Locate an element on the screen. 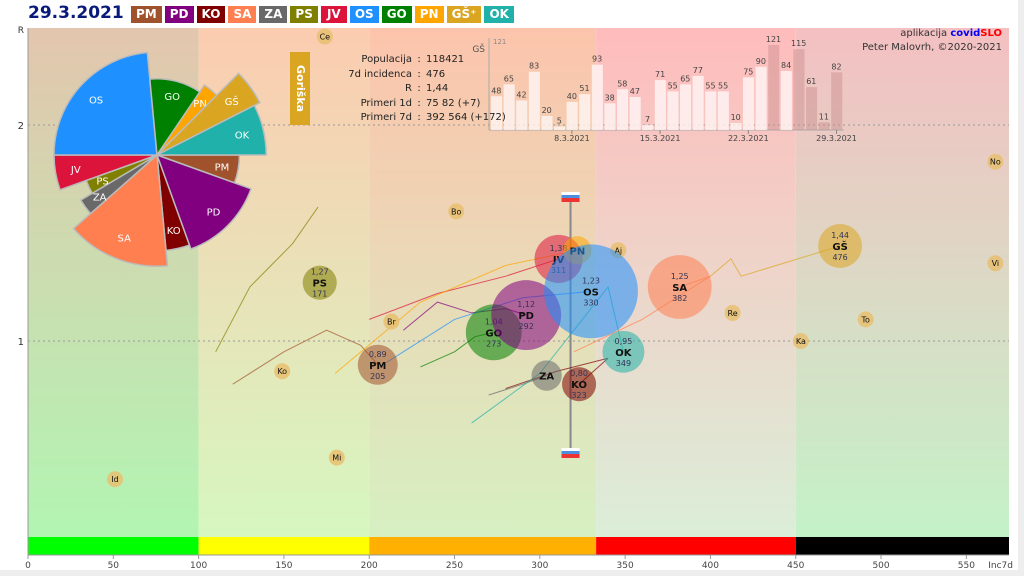 The height and width of the screenshot is (576, 1024). bubble-name: ZA is located at coordinates (546, 377).